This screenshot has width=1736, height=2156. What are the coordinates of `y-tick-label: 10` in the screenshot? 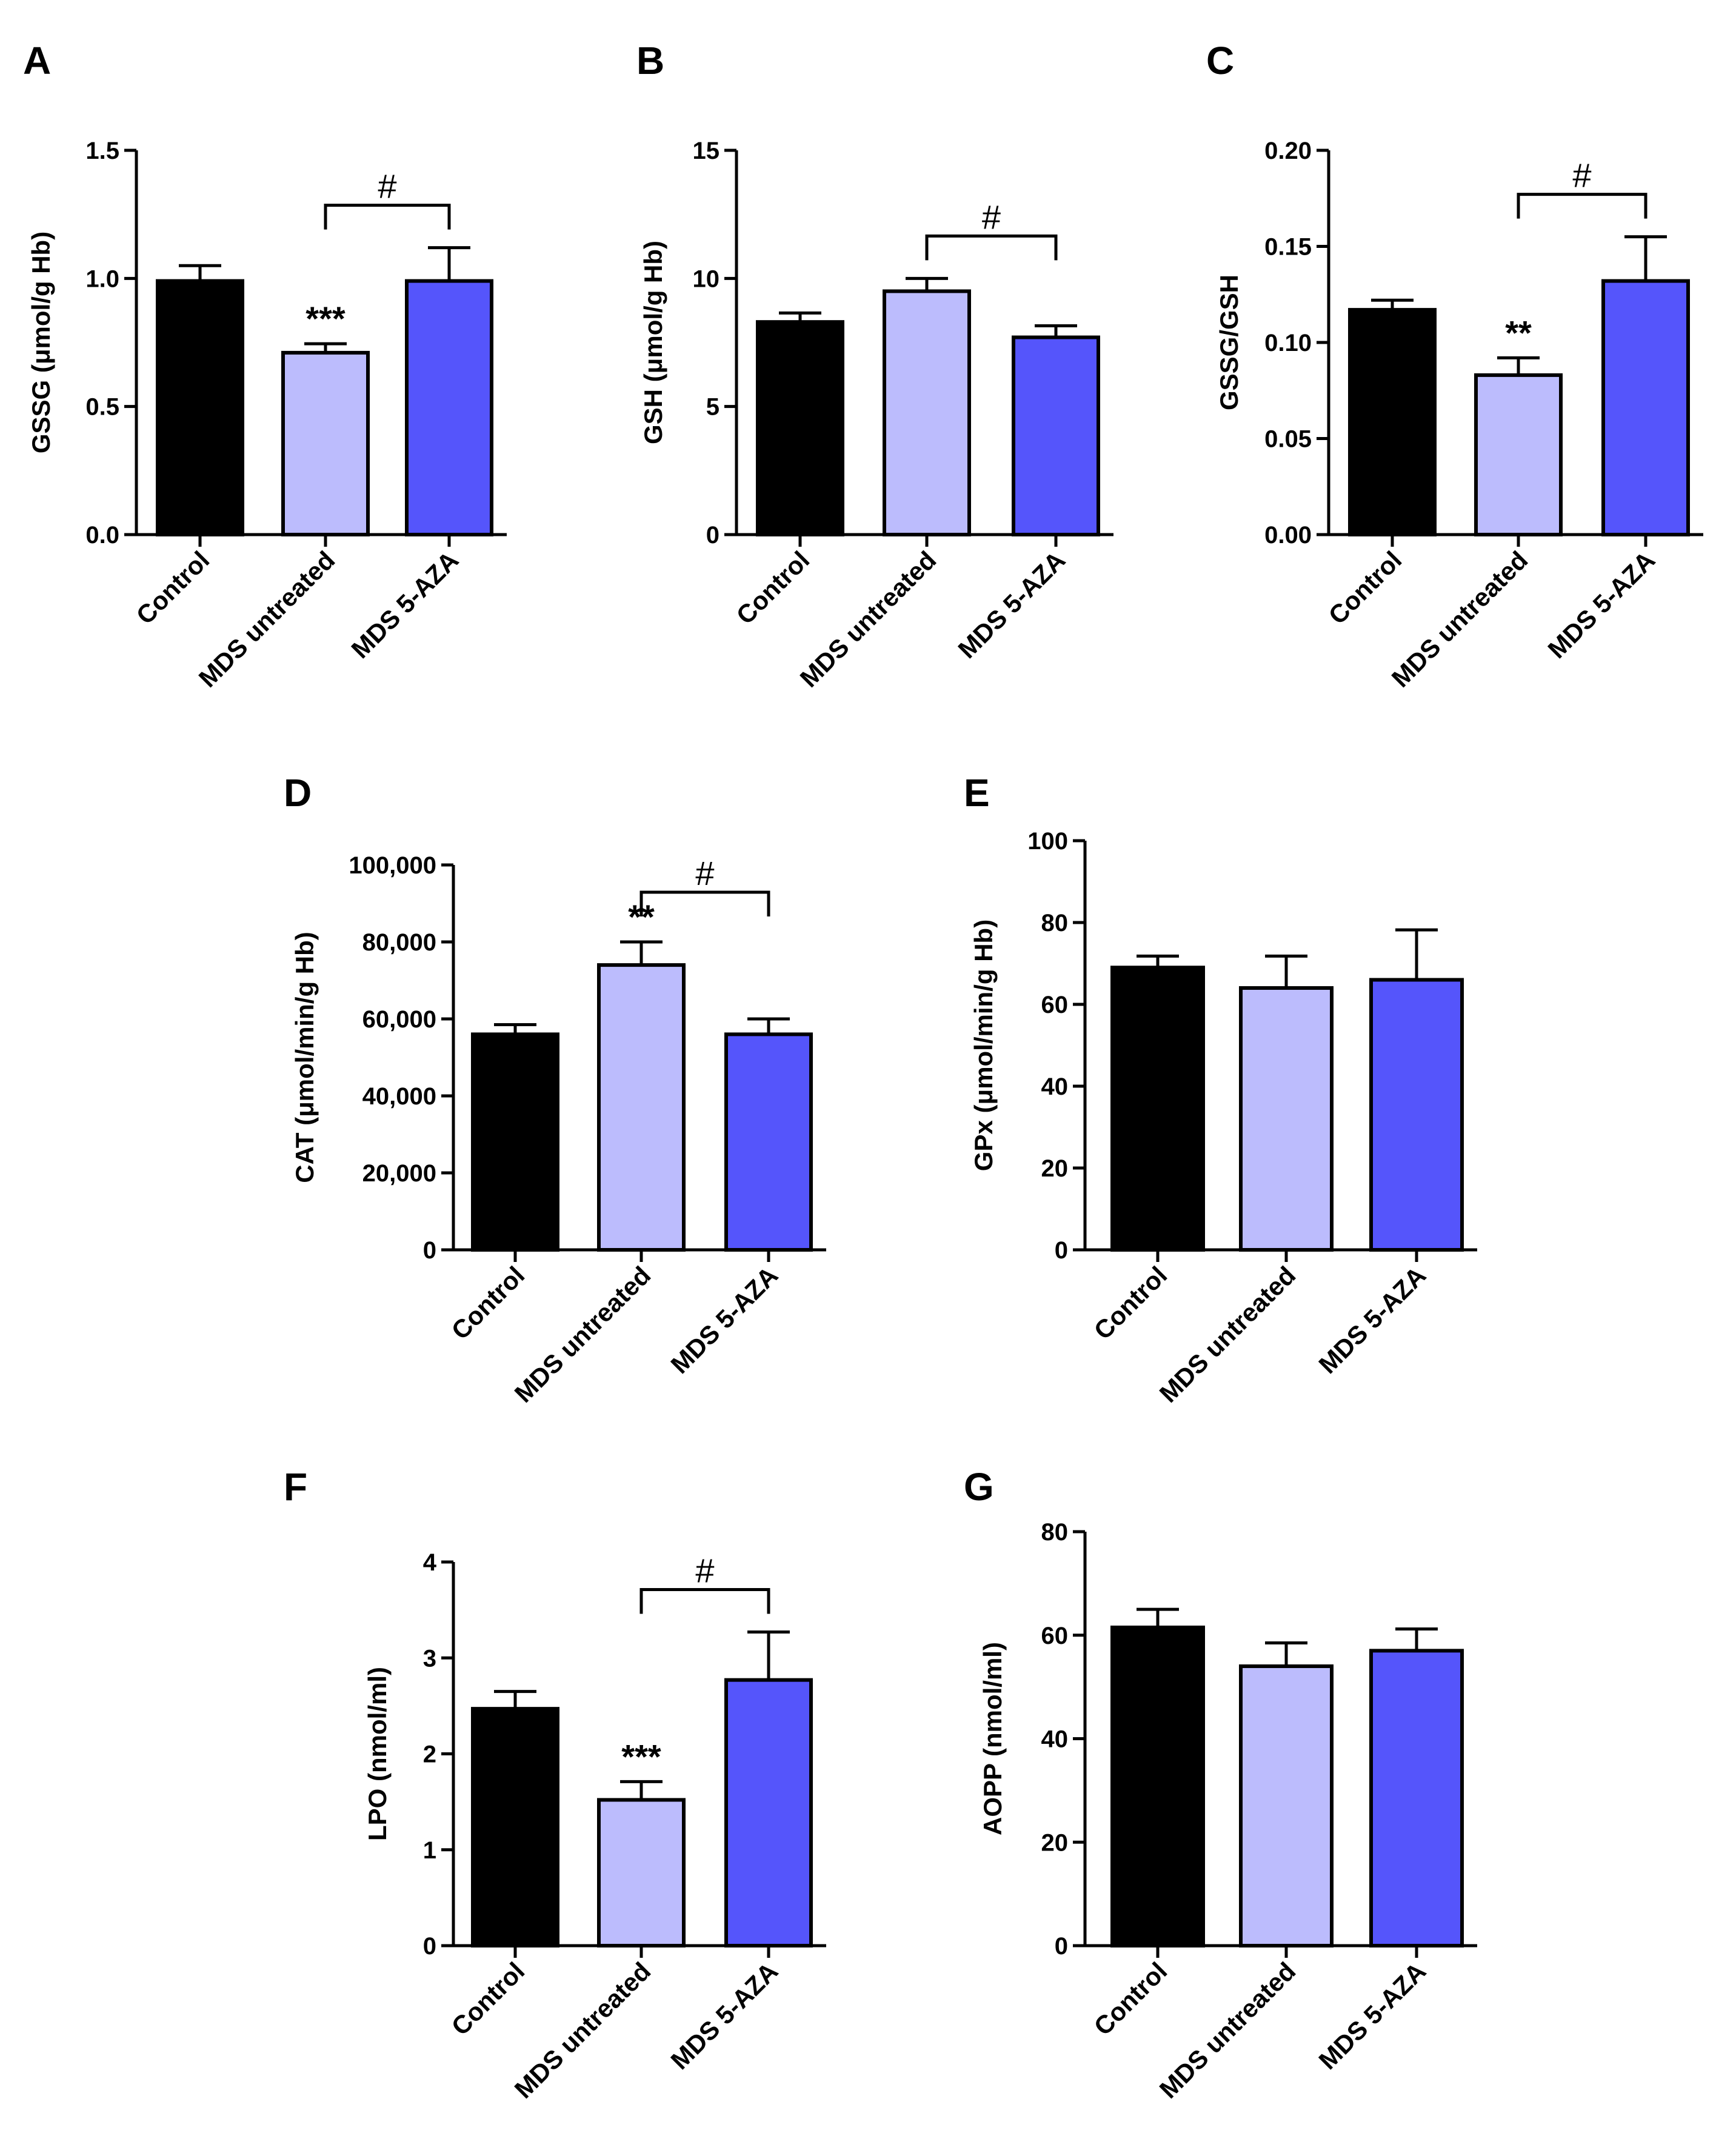 It's located at (707, 278).